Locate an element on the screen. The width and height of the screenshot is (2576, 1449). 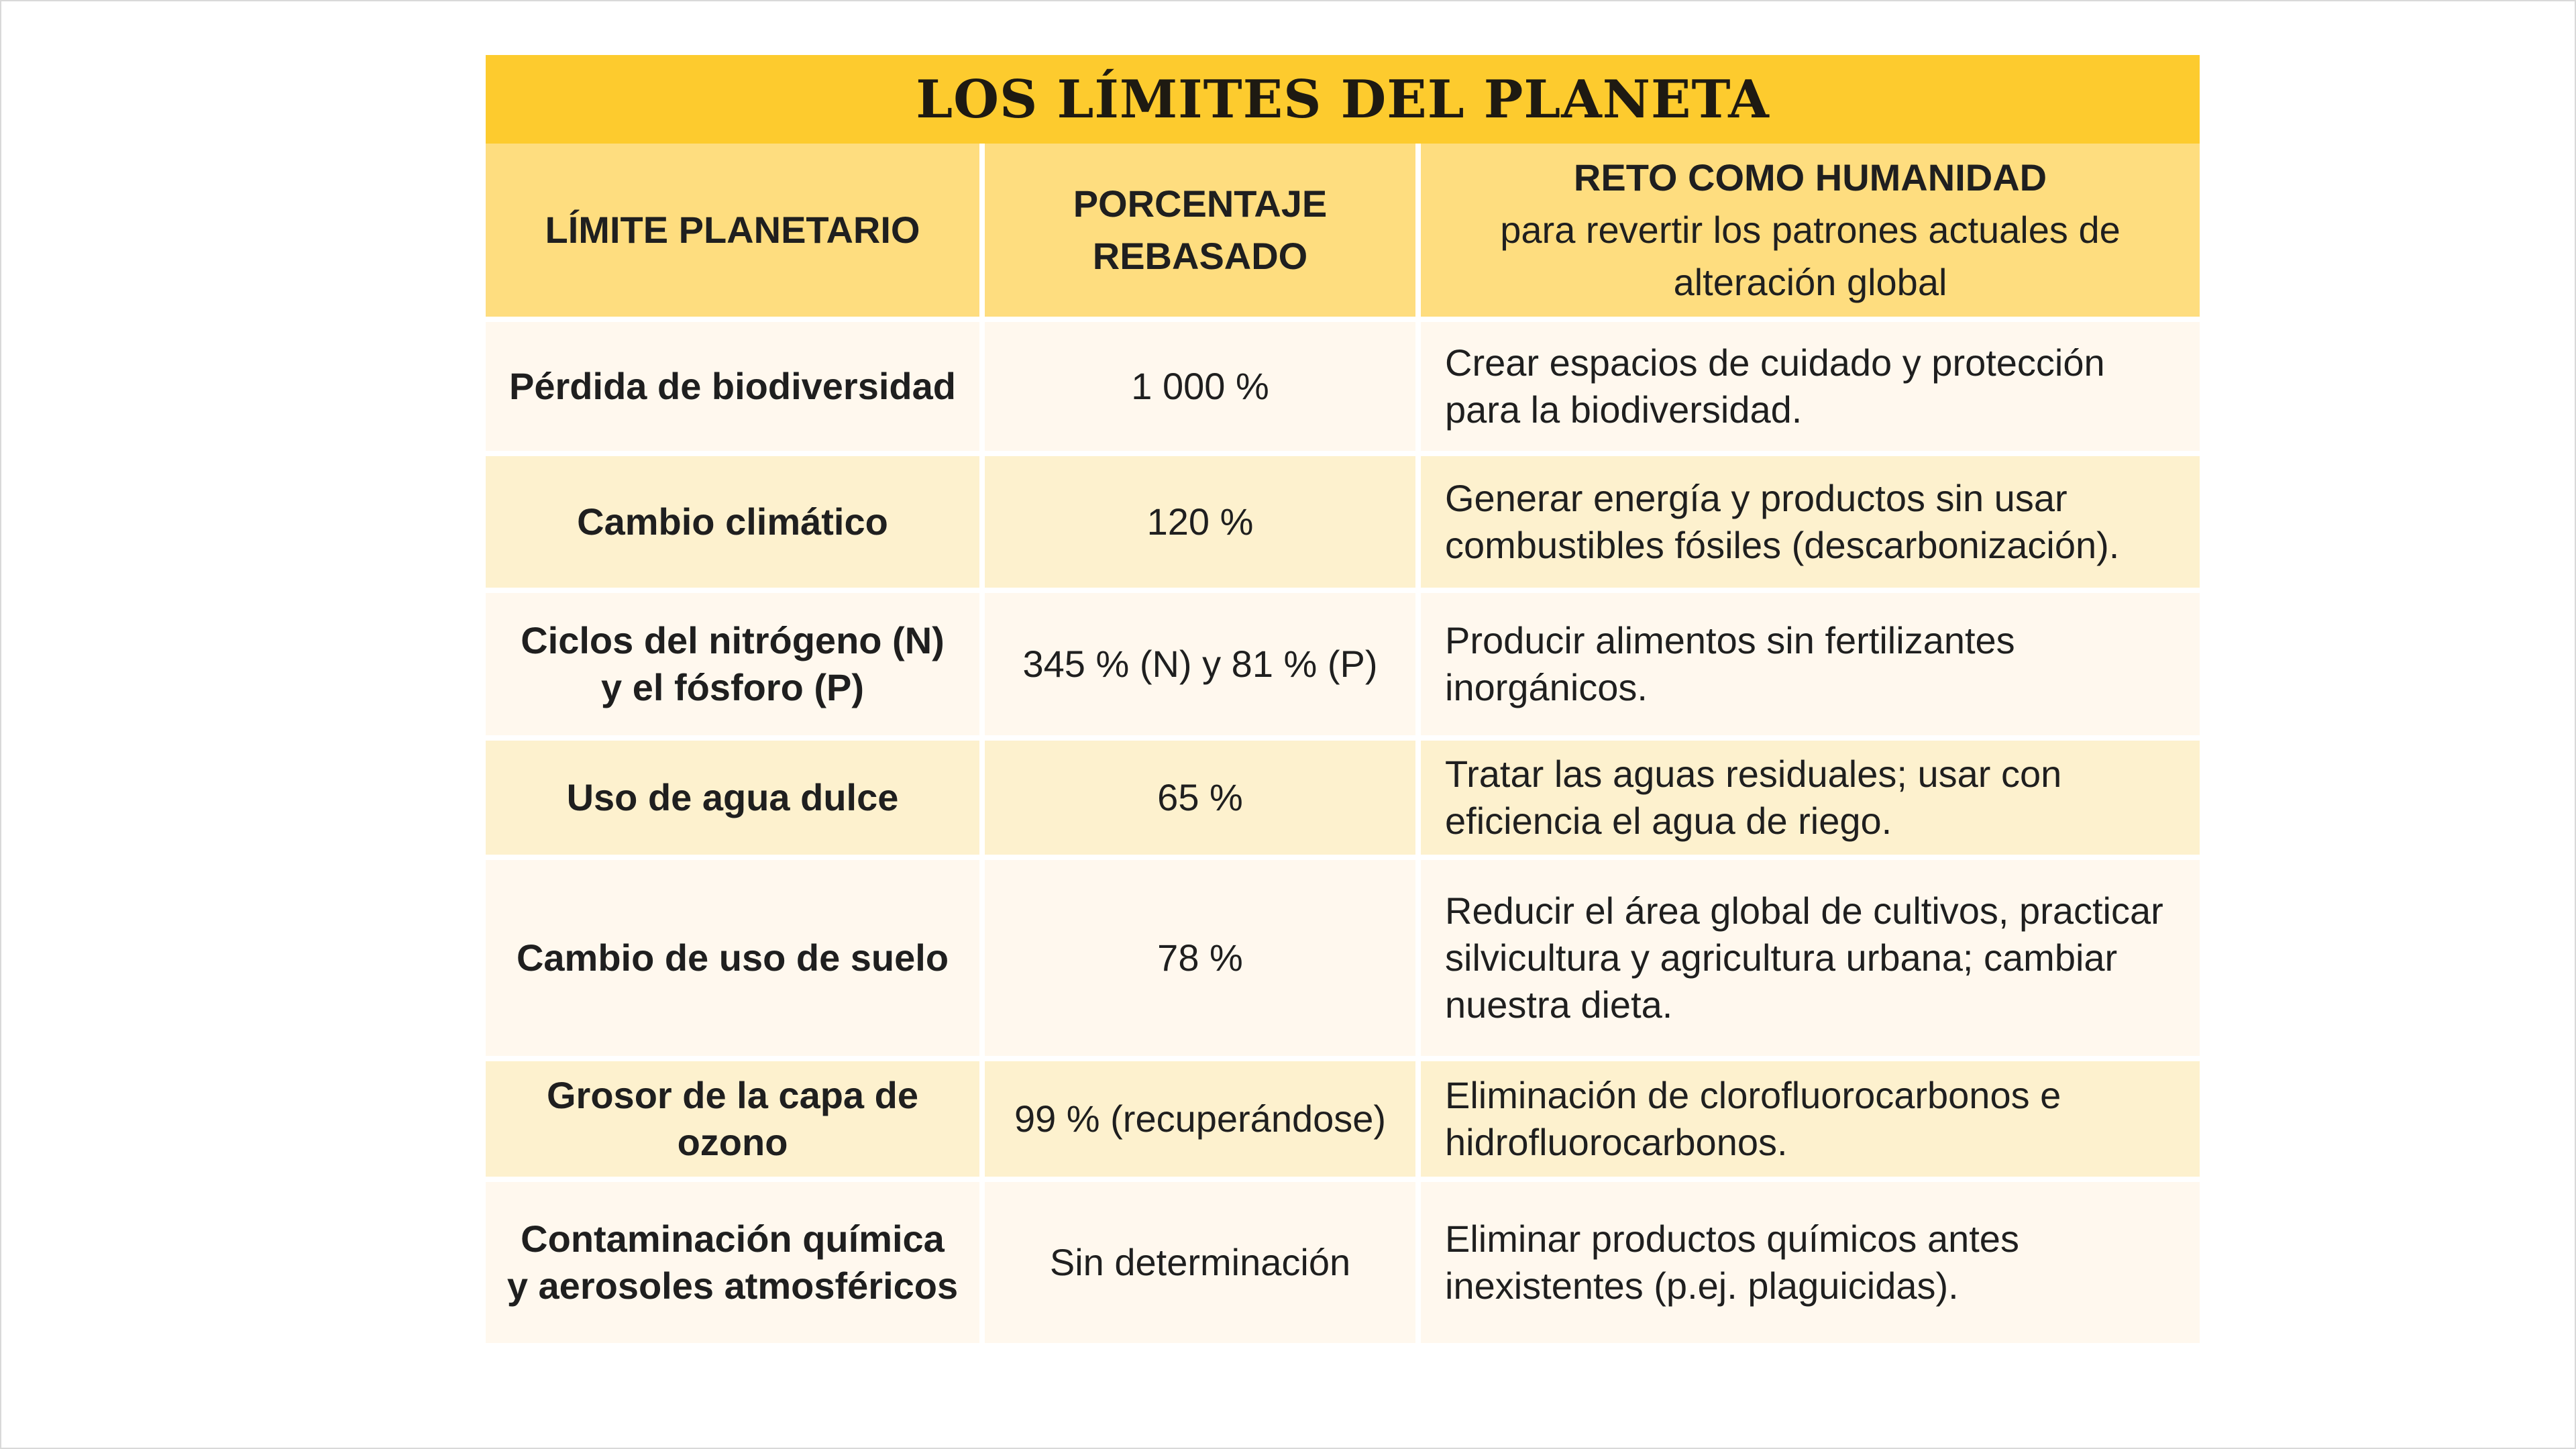
cell-porcentaje: 345 % (N) y 81 % (P) is located at coordinates (1198, 663).